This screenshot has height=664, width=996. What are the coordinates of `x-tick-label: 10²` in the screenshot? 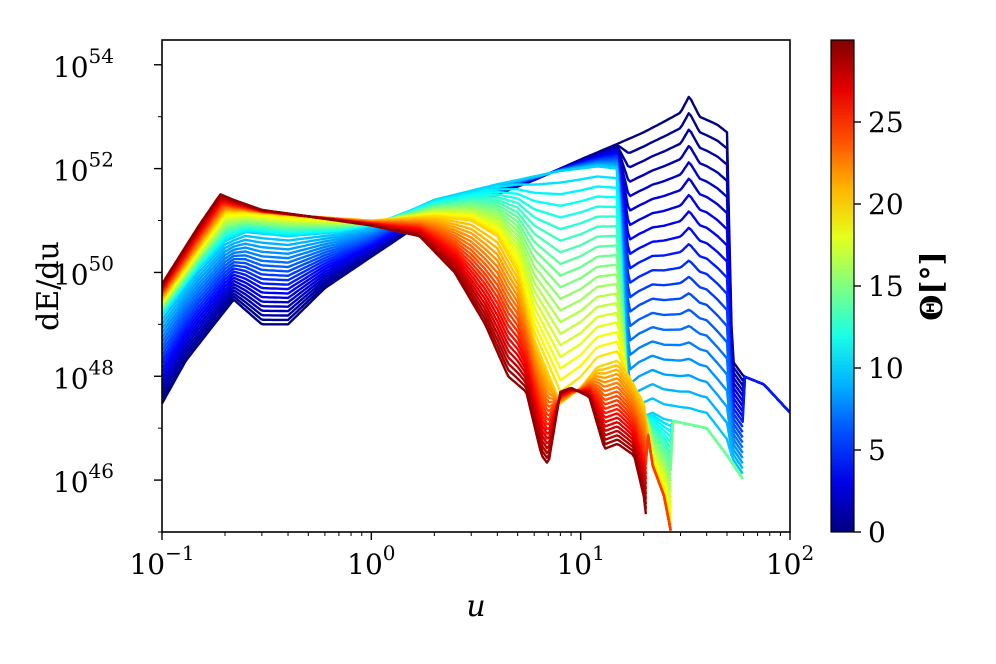 It's located at (790, 561).